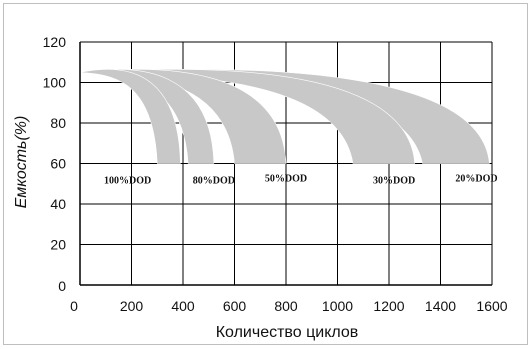 Image resolution: width=532 pixels, height=349 pixels. I want to click on x-tick-label: 1600, so click(491, 306).